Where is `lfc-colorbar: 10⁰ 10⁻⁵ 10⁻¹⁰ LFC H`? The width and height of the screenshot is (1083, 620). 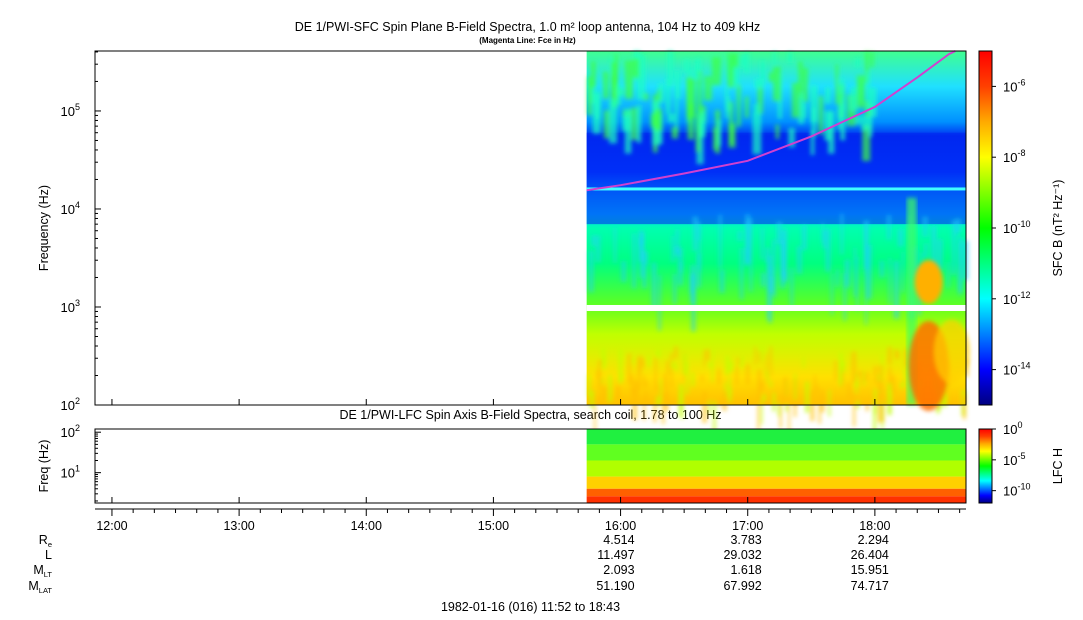
lfc-colorbar: 10⁰ 10⁻⁵ 10⁻¹⁰ LFC H is located at coordinates (1021, 462).